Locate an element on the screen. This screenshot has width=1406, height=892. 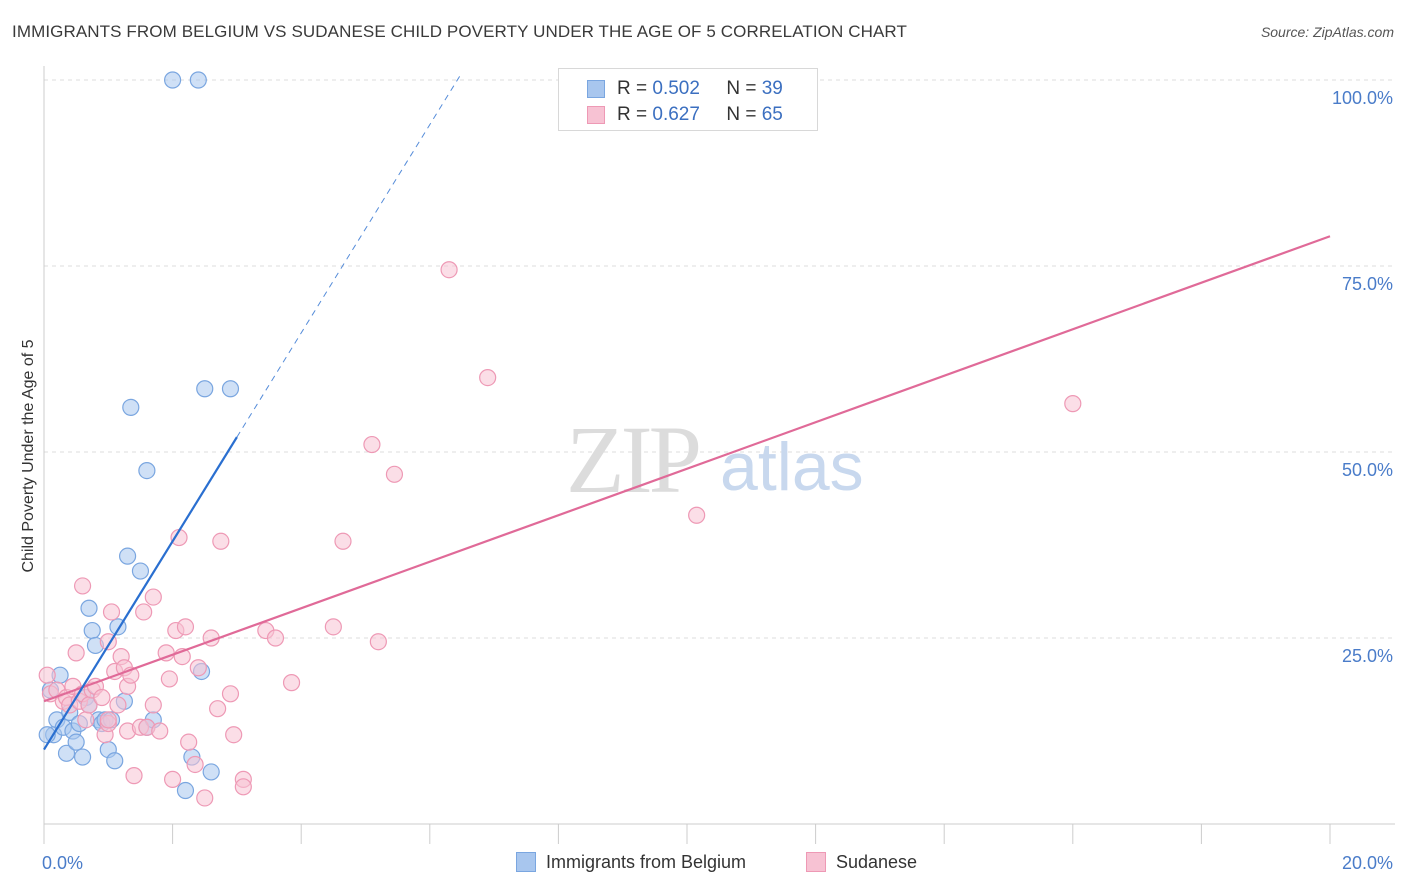
series-legend-sudanese: Sudanese is located at coordinates (861, 862).